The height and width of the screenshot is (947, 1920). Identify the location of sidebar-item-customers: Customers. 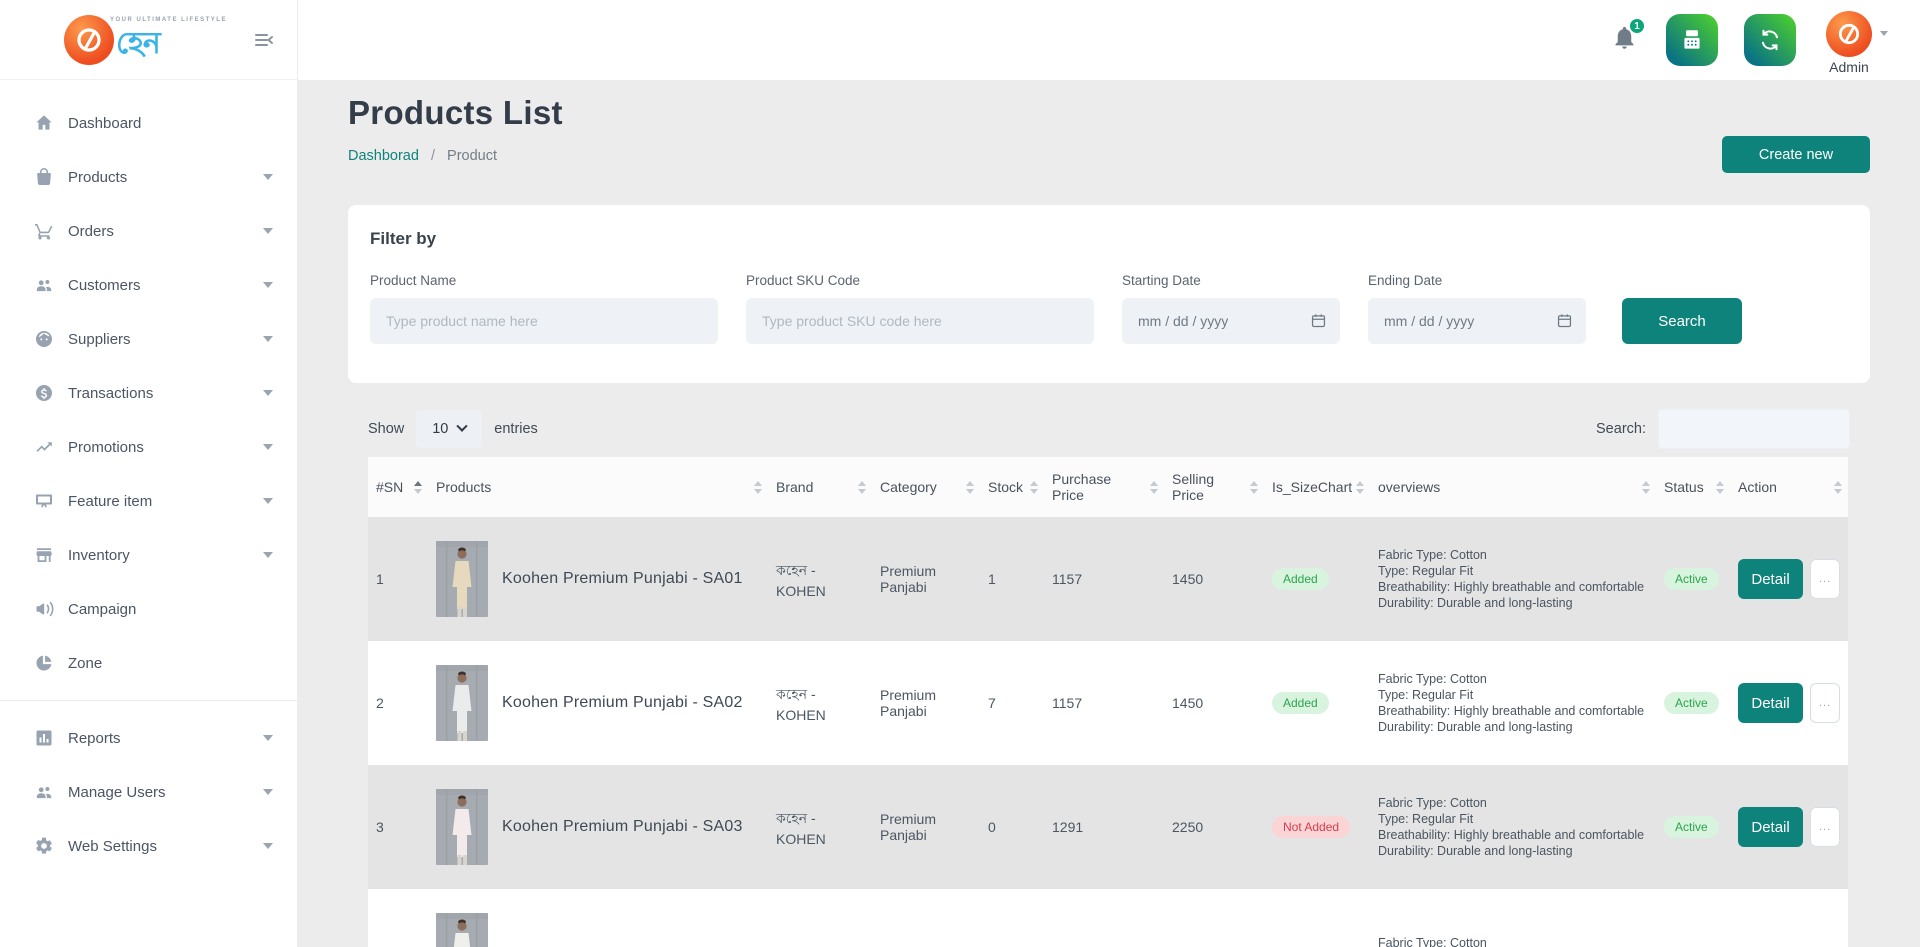
(148, 285).